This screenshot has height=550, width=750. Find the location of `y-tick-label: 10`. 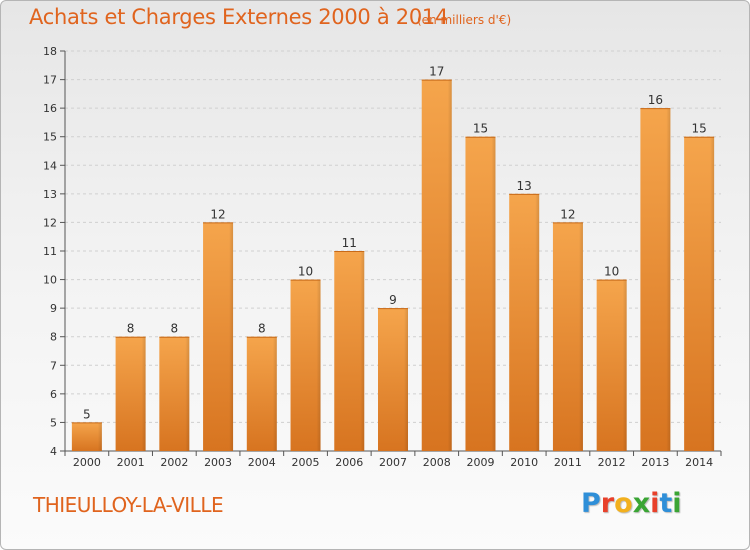

y-tick-label: 10 is located at coordinates (50, 280).